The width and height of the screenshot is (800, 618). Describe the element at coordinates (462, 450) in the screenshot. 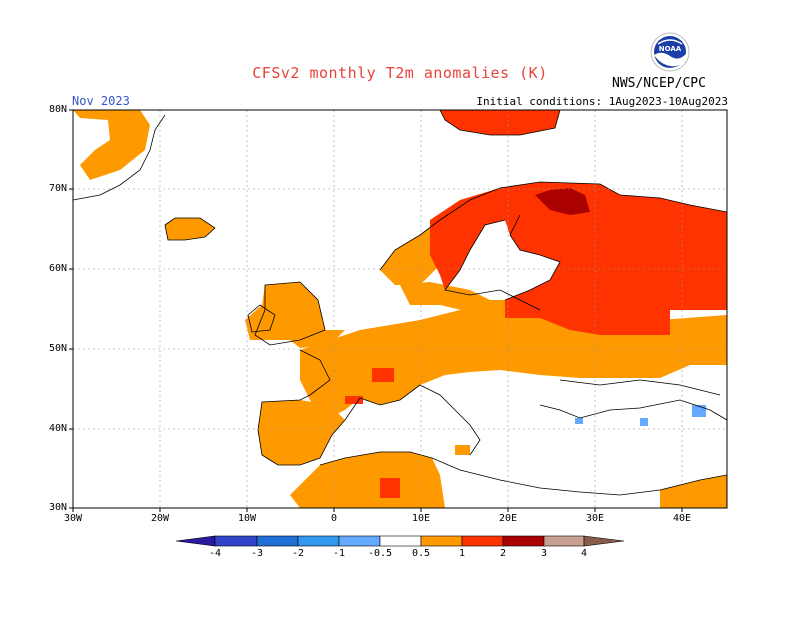

I see `region-italy-spot` at that location.